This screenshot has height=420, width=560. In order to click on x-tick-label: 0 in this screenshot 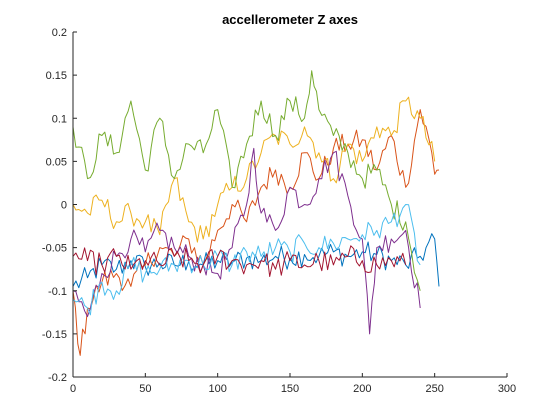, I will do `click(73, 389)`.